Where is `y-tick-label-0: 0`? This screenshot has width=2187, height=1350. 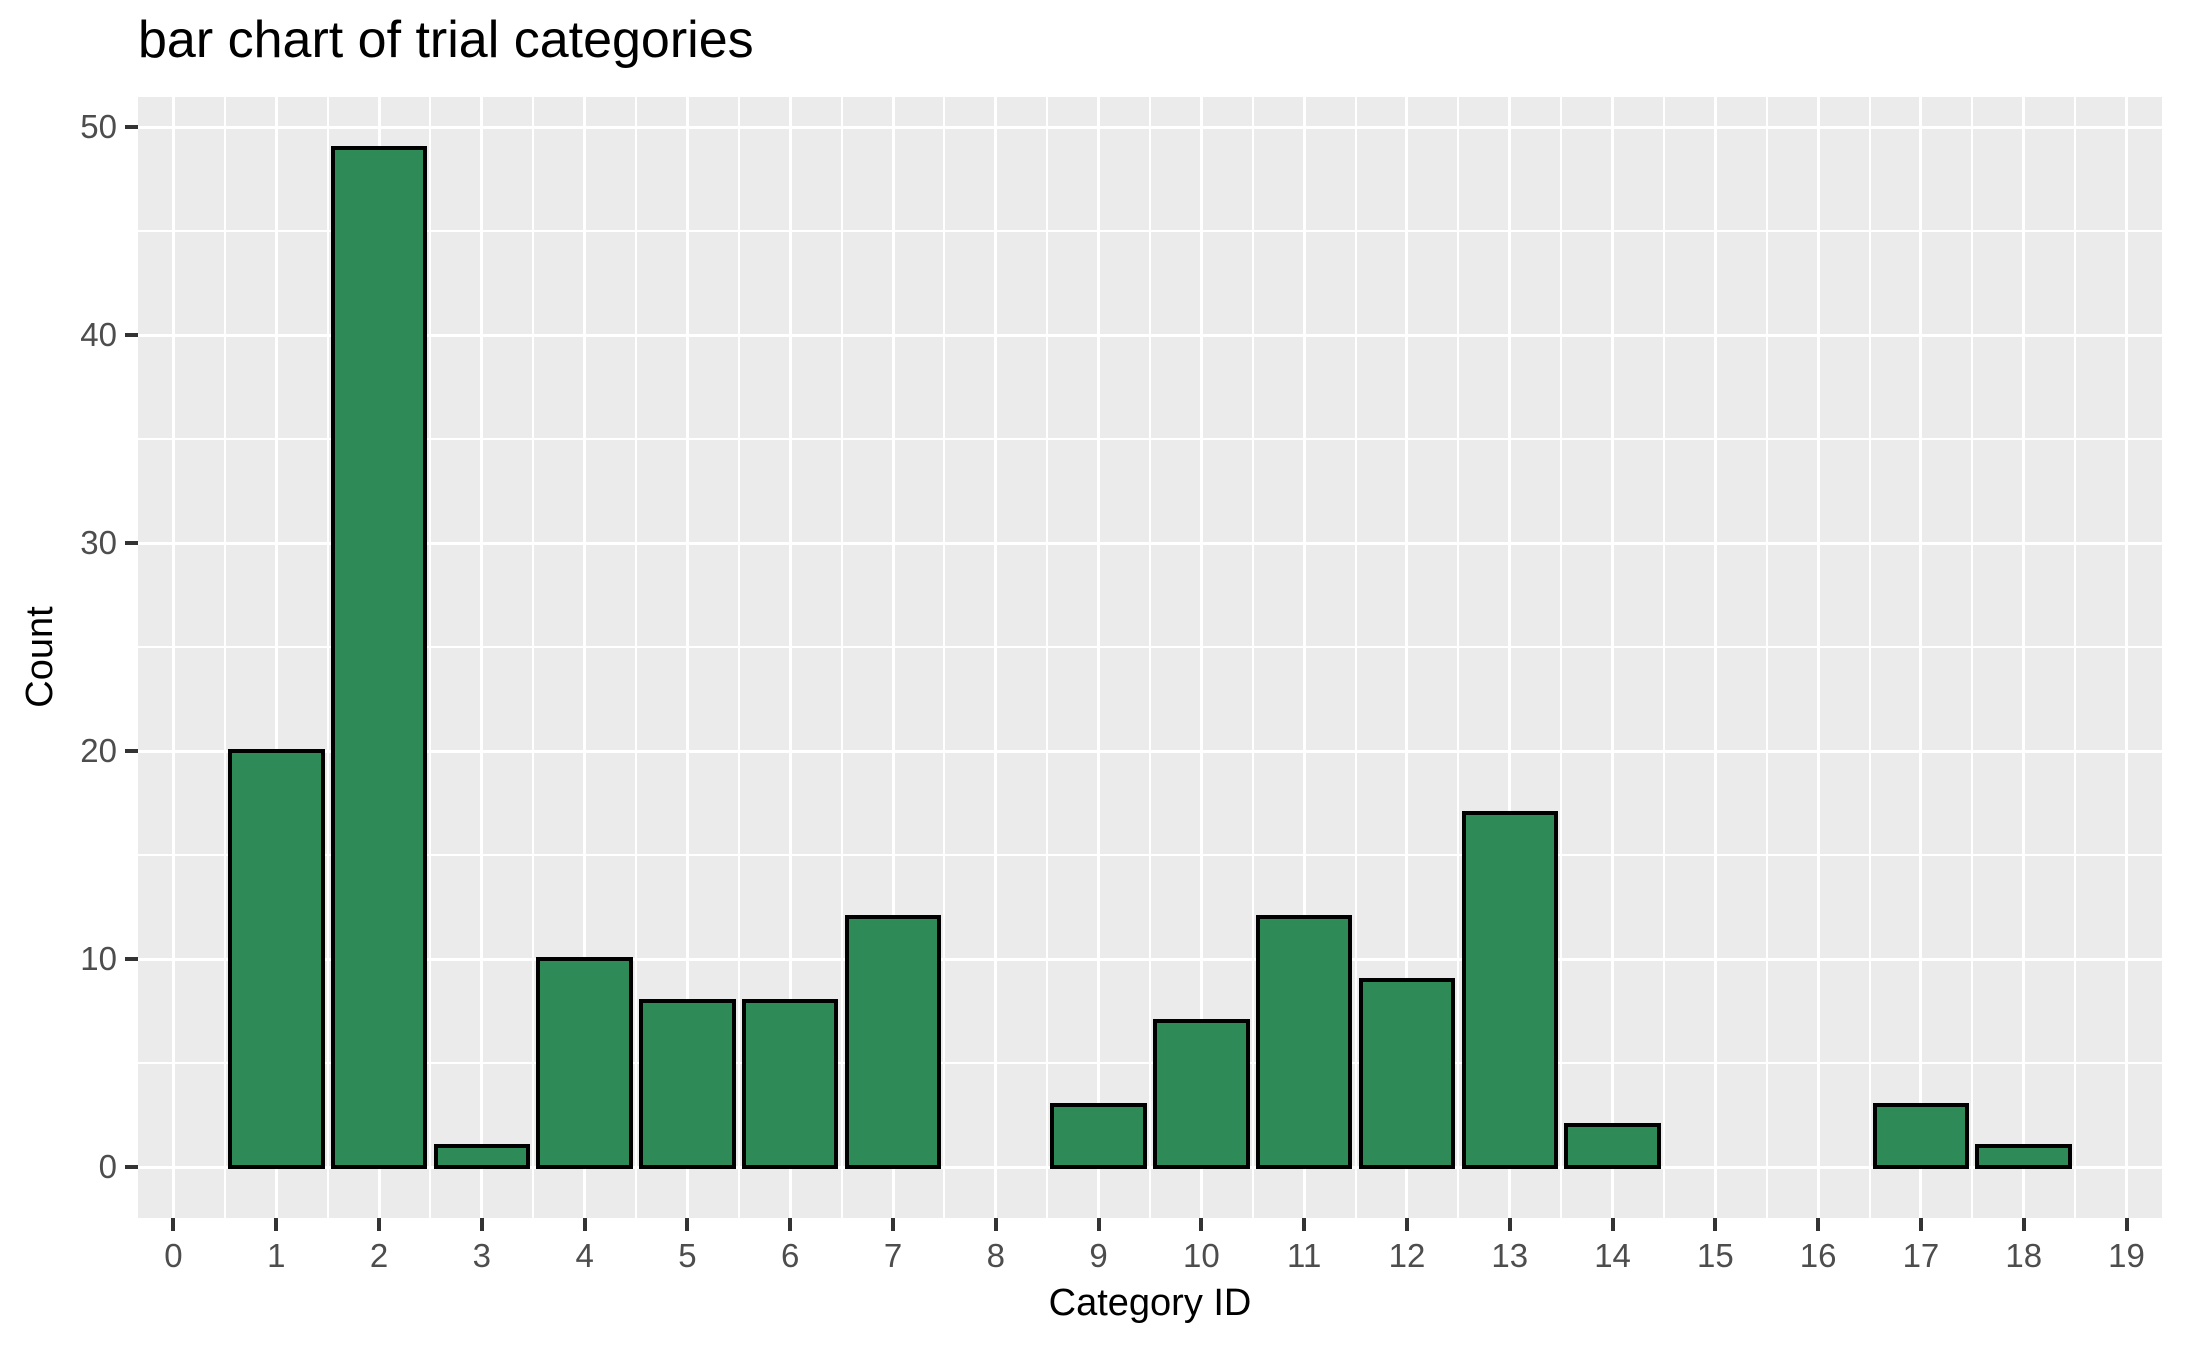
y-tick-label-0: 0 is located at coordinates (107, 1167).